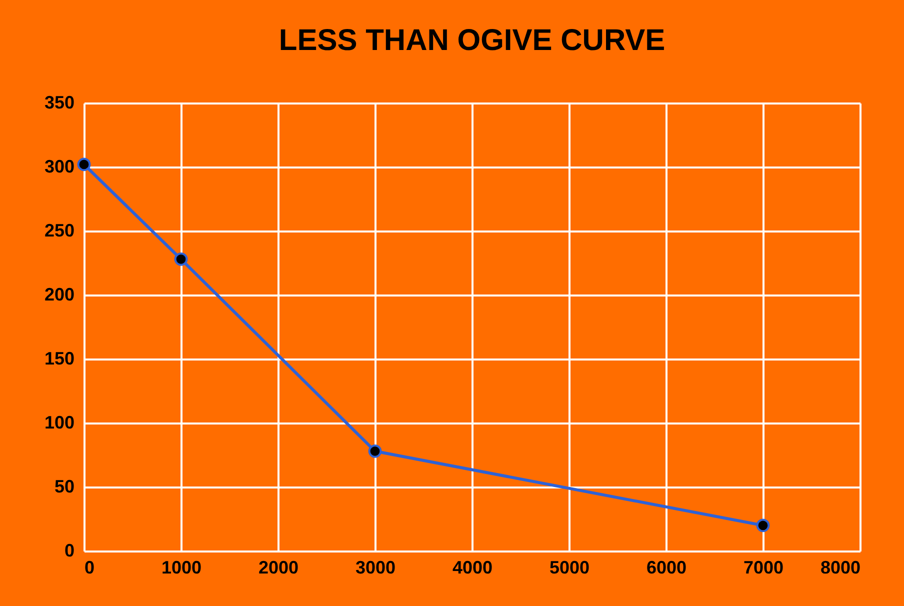 The width and height of the screenshot is (904, 606). What do you see at coordinates (89, 568) in the screenshot?
I see `x-tick-label: 0` at bounding box center [89, 568].